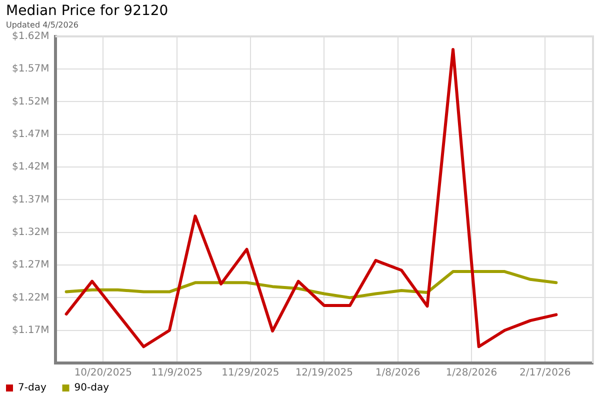 This screenshot has width=600, height=400. Describe the element at coordinates (251, 373) in the screenshot. I see `x-tick-label: 11/29/2025` at that location.